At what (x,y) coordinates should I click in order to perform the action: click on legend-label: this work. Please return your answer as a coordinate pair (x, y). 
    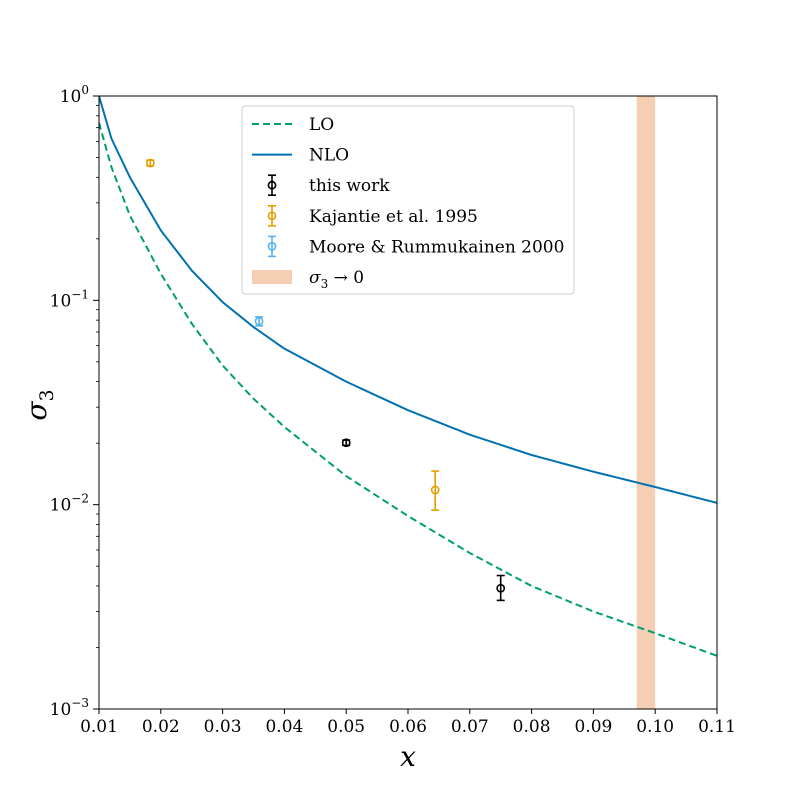
    Looking at the image, I should click on (349, 186).